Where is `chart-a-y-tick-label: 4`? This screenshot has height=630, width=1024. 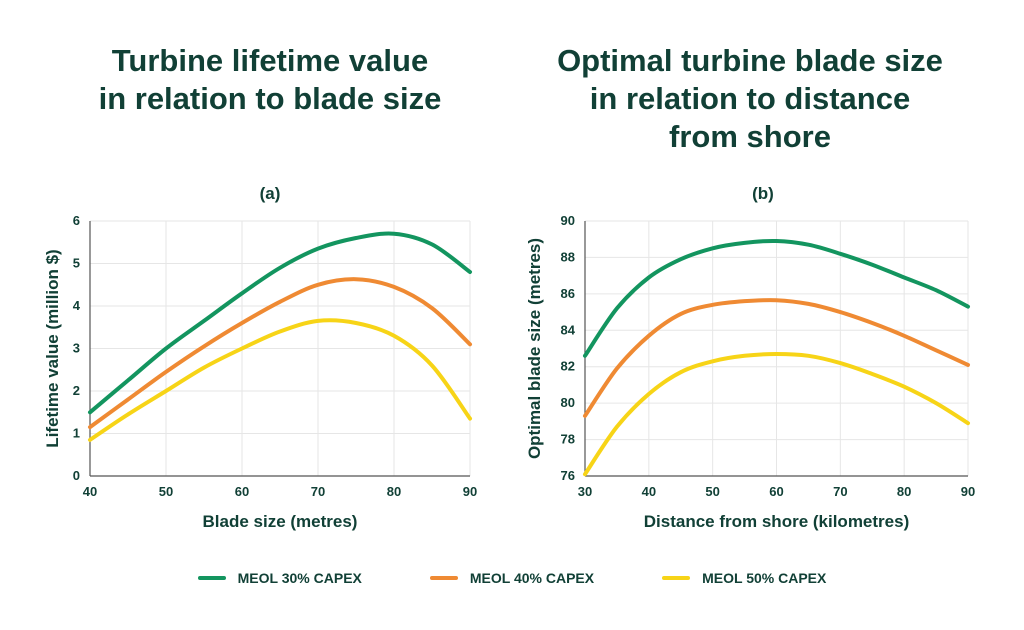
chart-a-y-tick-label: 4 is located at coordinates (77, 305).